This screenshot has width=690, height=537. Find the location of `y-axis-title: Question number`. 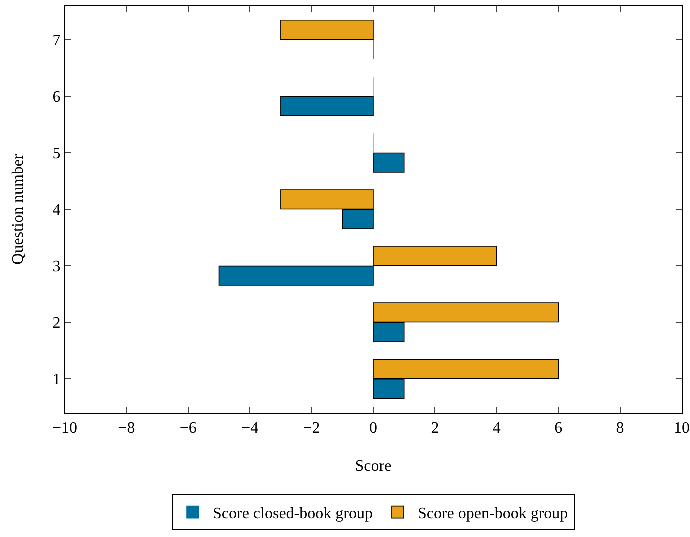

y-axis-title: Question number is located at coordinates (18, 209).